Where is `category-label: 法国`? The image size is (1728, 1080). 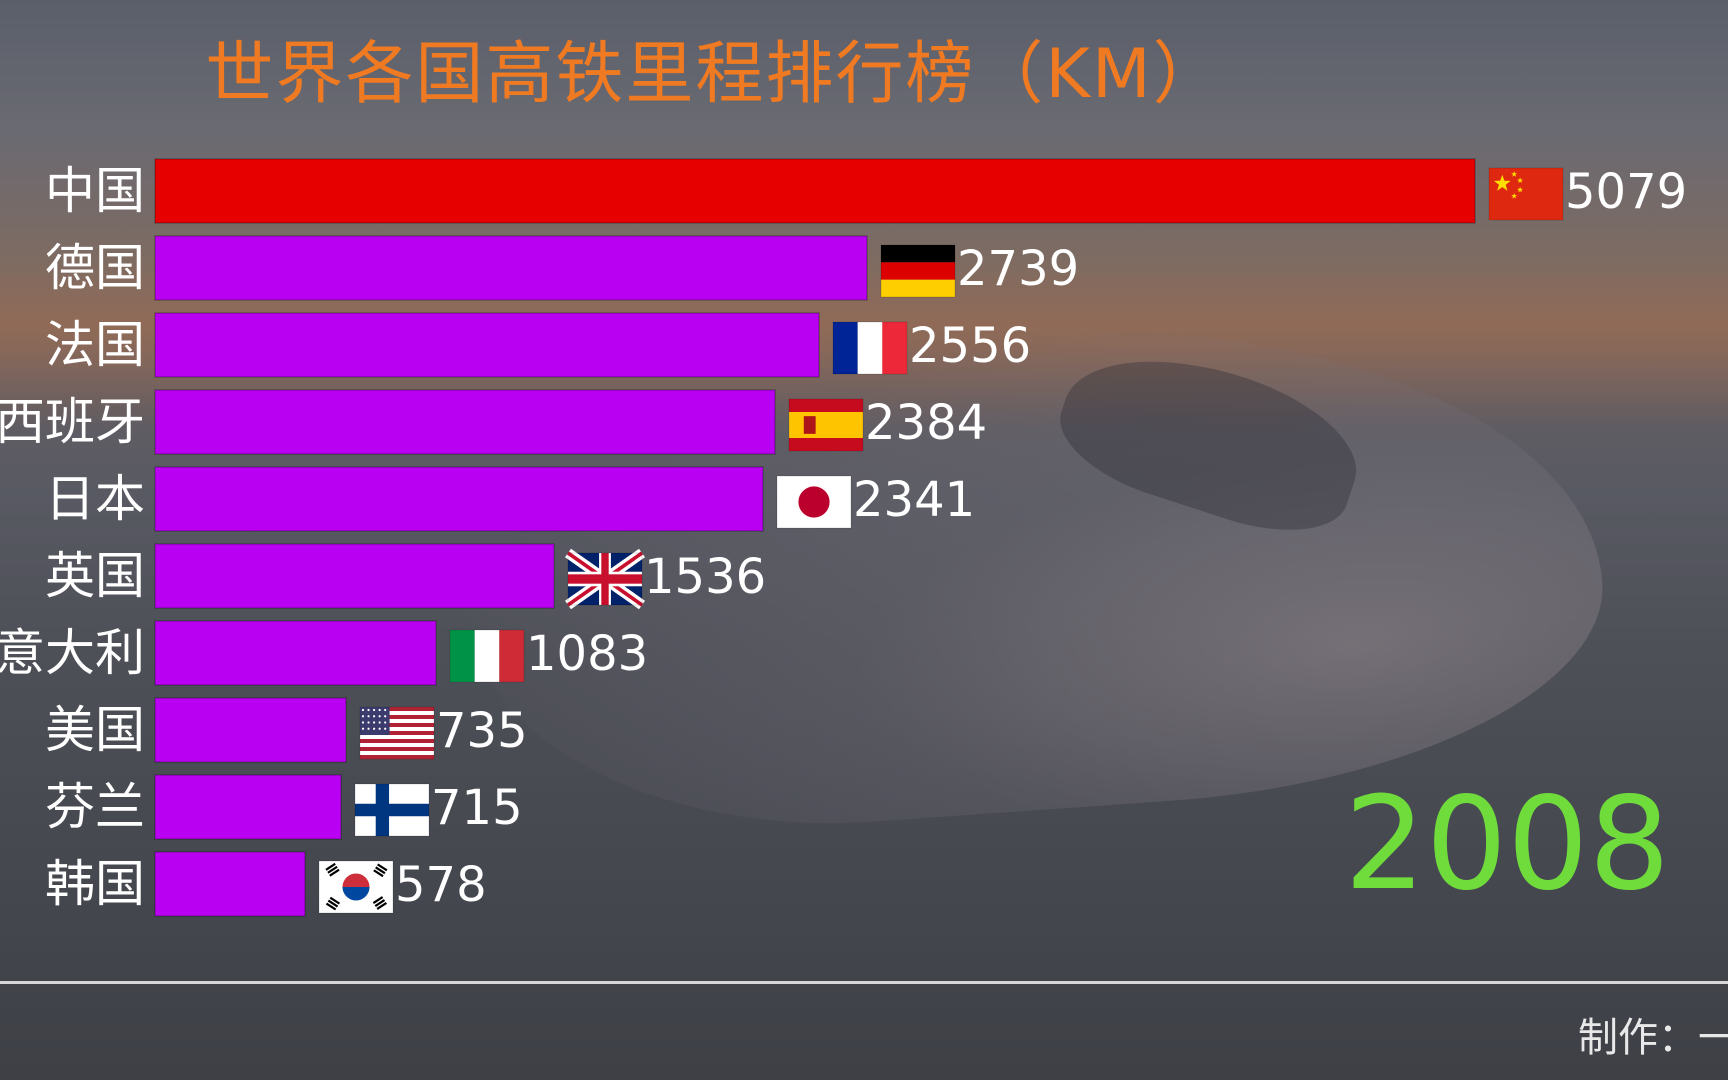
category-label: 法国 is located at coordinates (95, 345).